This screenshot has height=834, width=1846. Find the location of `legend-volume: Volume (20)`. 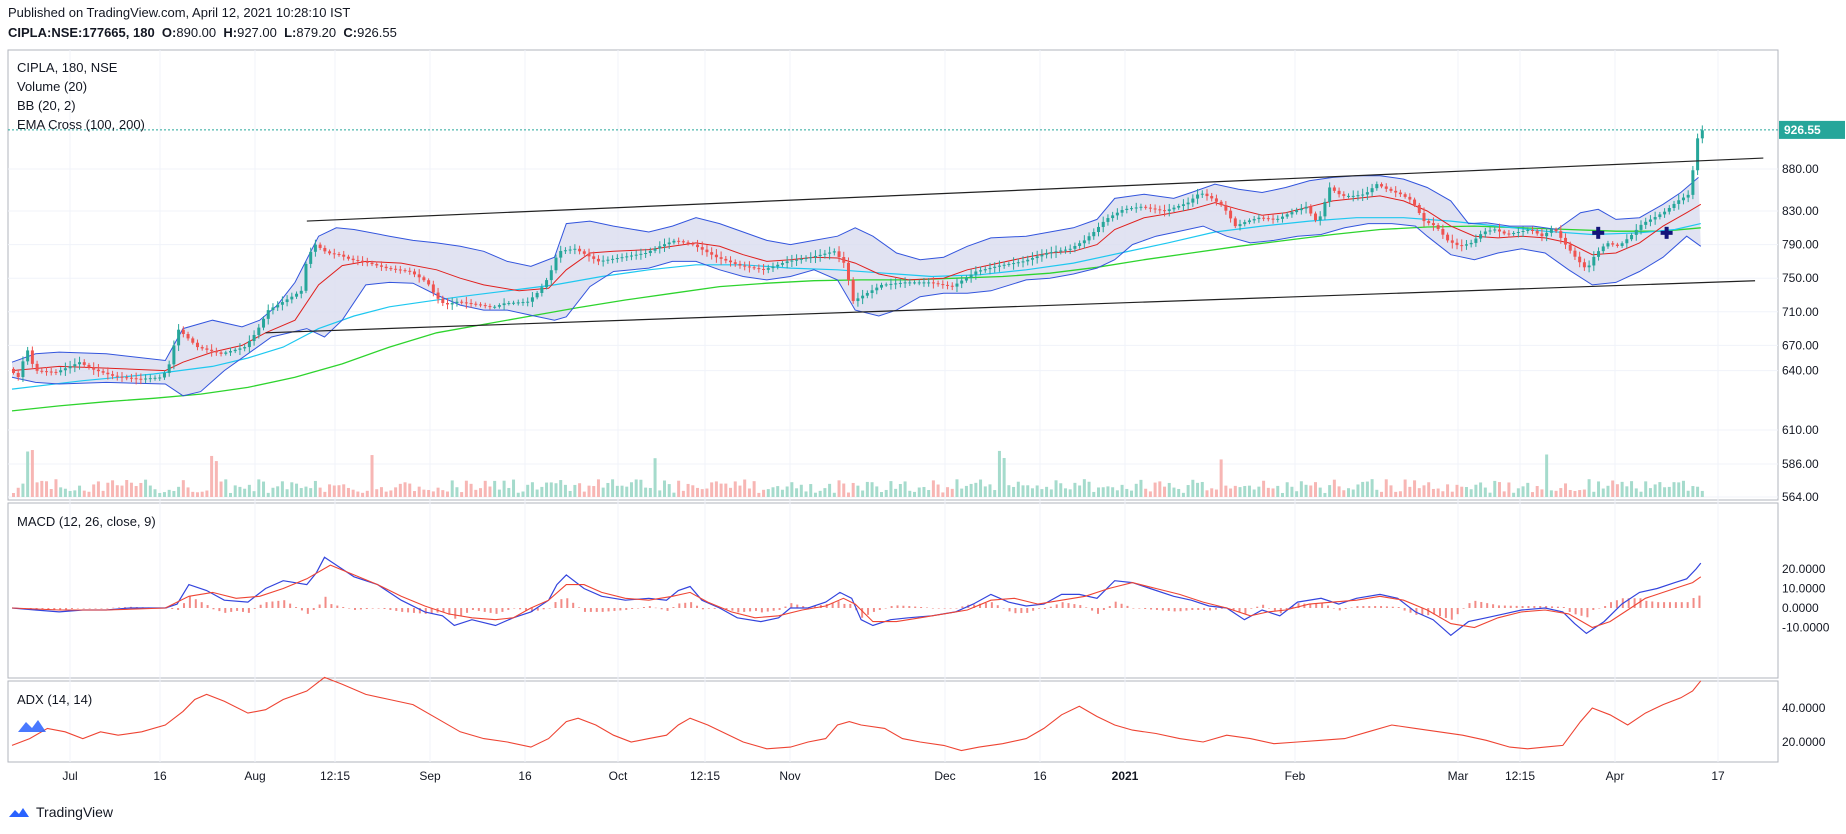

legend-volume: Volume (20) is located at coordinates (52, 86).